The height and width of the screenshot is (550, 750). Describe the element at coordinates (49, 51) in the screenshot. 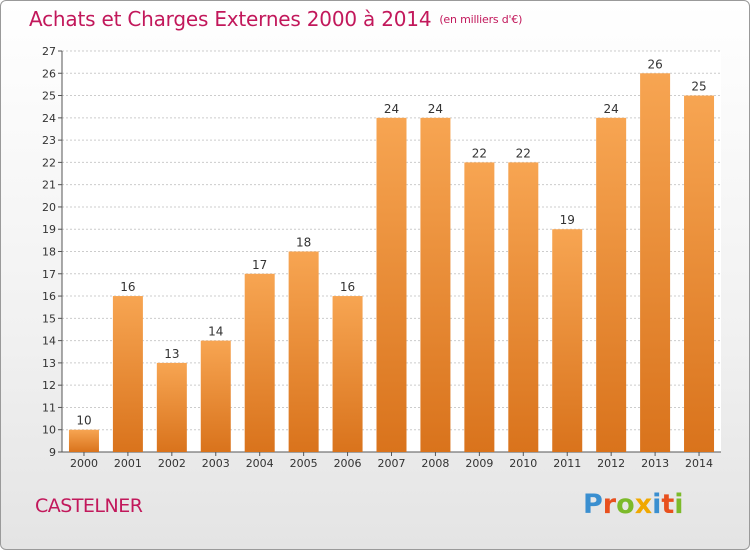

I see `y-tick-label: 27` at that location.